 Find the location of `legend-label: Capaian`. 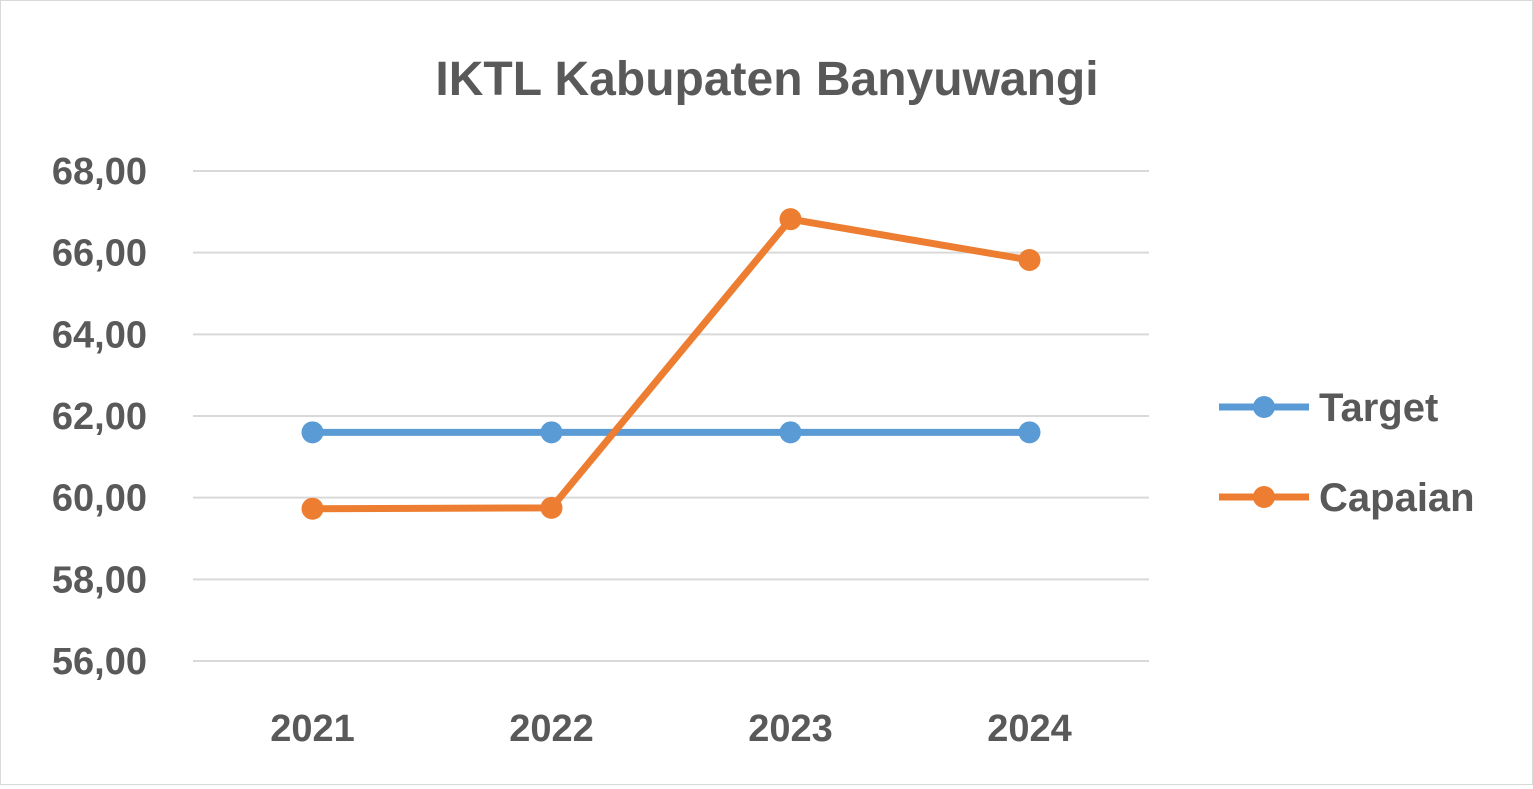

legend-label: Capaian is located at coordinates (1397, 498).